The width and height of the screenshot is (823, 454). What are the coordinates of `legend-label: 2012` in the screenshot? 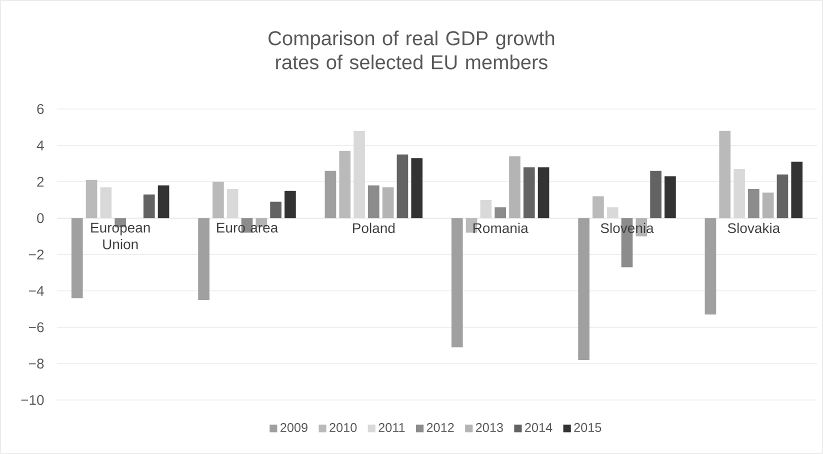 It's located at (440, 427).